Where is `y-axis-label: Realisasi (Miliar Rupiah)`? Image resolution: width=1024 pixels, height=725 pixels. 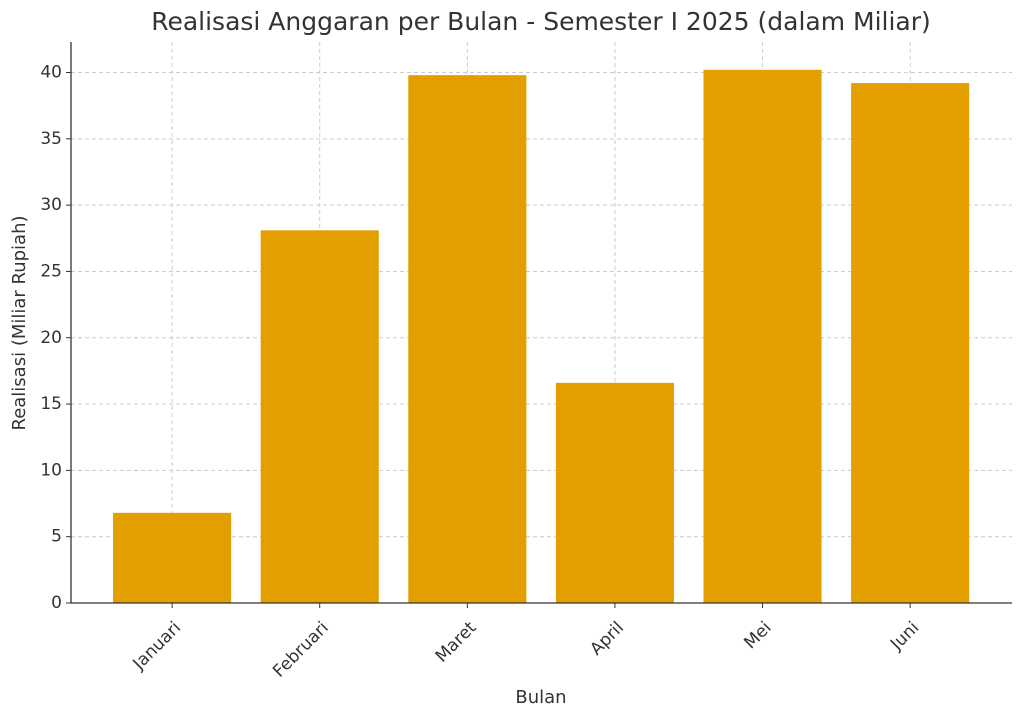
y-axis-label: Realisasi (Miliar Rupiah) is located at coordinates (19, 322).